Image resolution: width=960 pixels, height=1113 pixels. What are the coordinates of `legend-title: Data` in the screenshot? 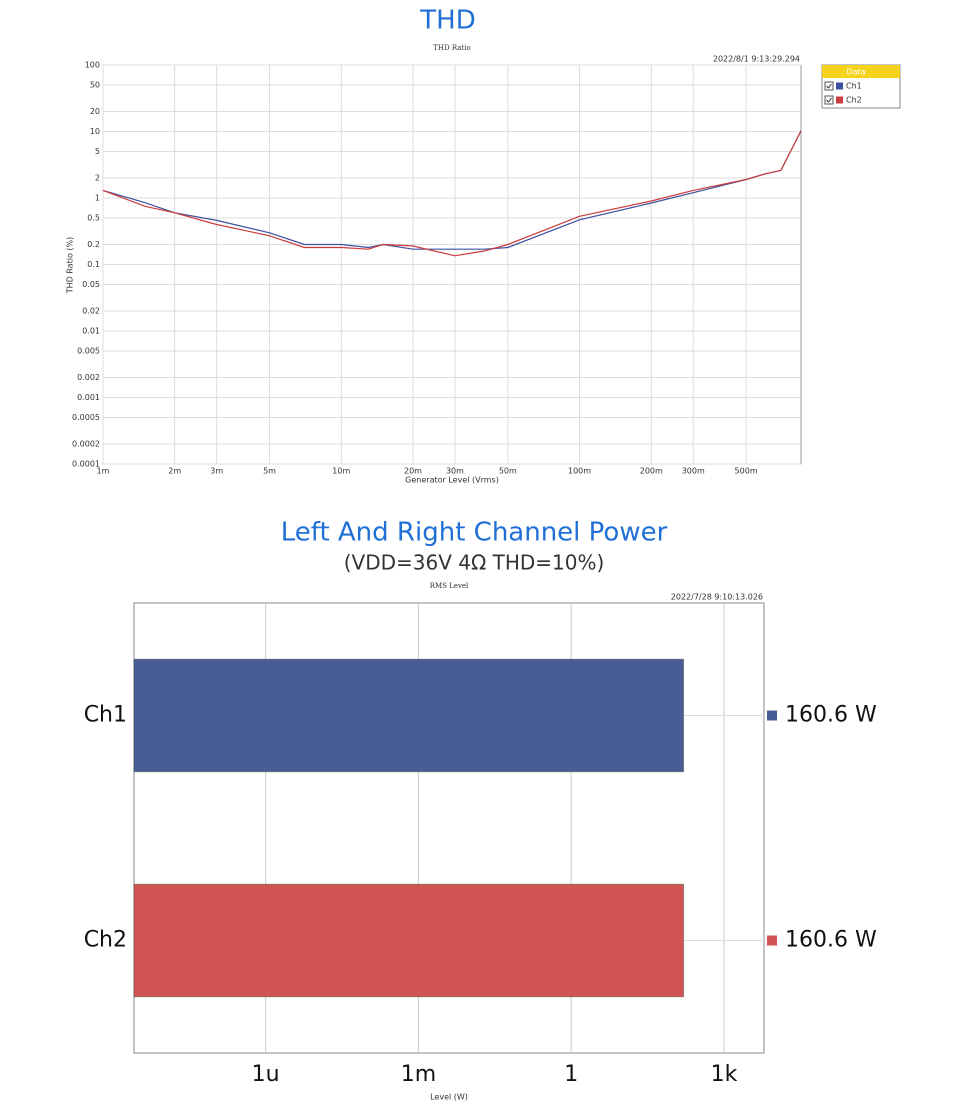 It's located at (855, 72).